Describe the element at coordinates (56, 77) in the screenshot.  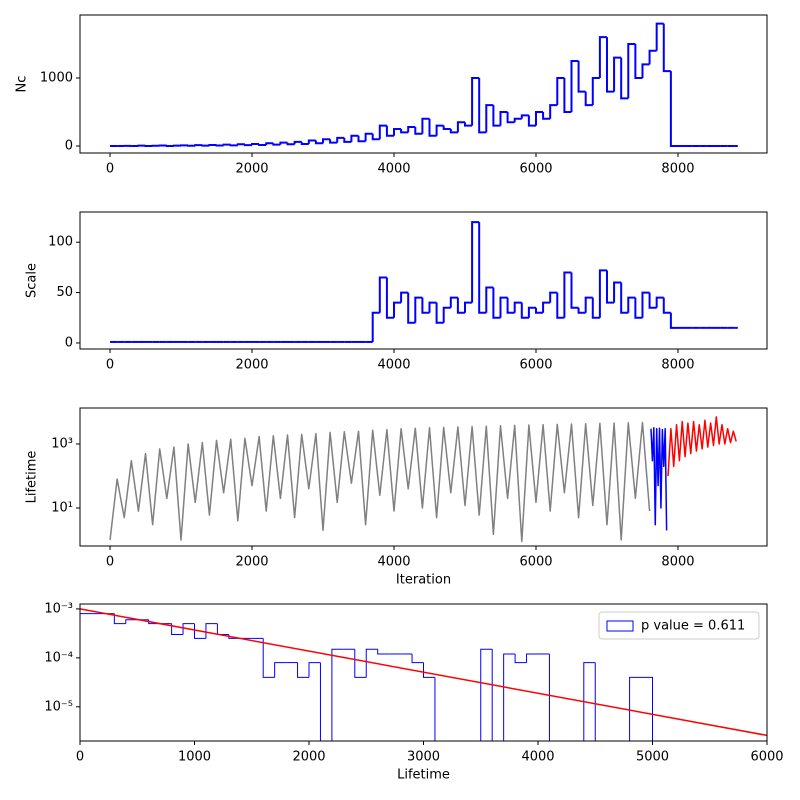
I see `y-tick-label: 1000` at that location.